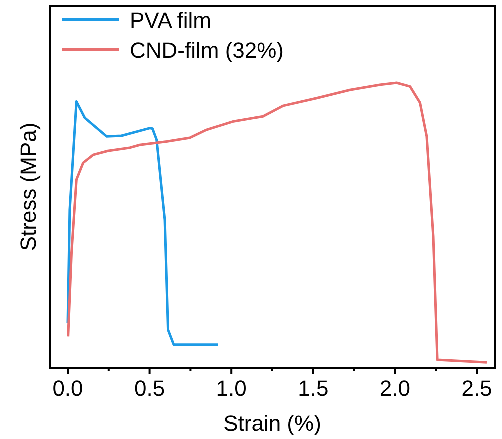 The width and height of the screenshot is (502, 439). What do you see at coordinates (28, 187) in the screenshot?
I see `y-axis-title: Stress (MPa)` at bounding box center [28, 187].